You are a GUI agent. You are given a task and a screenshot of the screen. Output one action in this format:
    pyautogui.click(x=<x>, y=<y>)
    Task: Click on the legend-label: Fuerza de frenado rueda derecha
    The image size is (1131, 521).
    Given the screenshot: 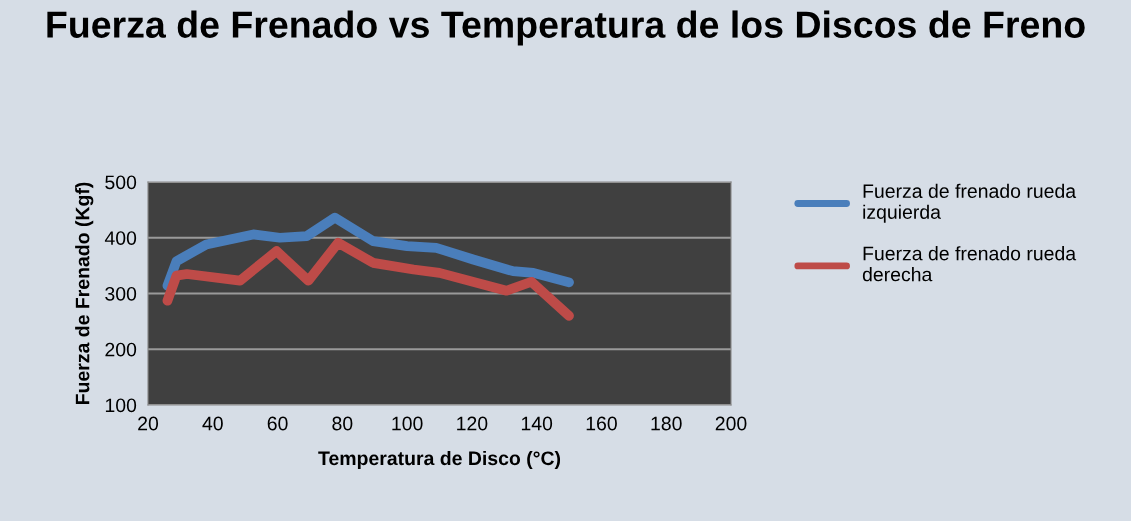 What is the action you would take?
    pyautogui.click(x=969, y=264)
    